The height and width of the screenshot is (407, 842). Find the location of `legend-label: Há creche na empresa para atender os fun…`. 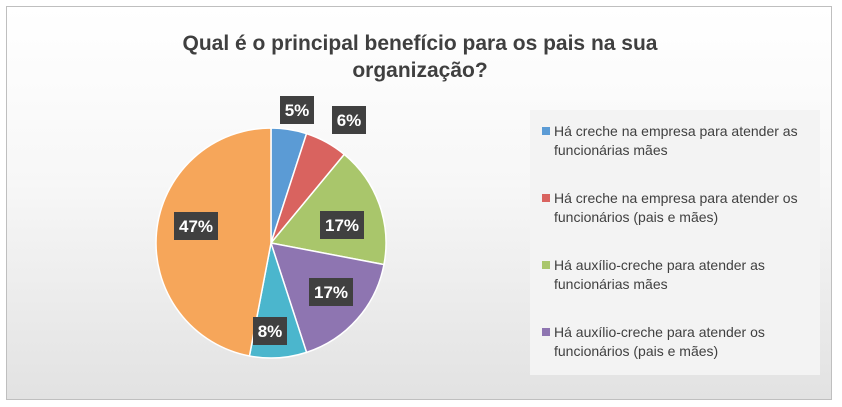

legend-label: Há creche na empresa para atender os fun… is located at coordinates (676, 207).